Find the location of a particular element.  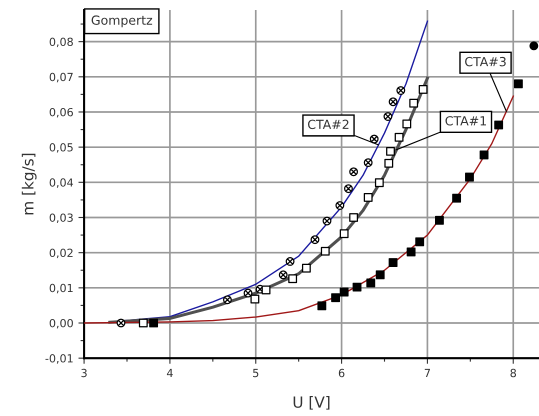

y-tick-label: 0,06 is located at coordinates (61, 113).